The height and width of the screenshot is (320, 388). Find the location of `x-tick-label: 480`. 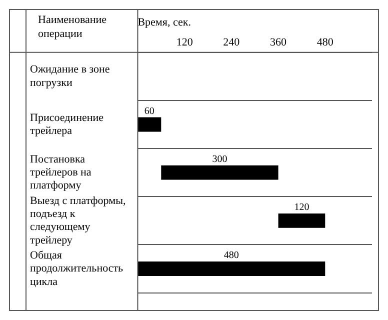

x-tick-label: 480 is located at coordinates (325, 42).